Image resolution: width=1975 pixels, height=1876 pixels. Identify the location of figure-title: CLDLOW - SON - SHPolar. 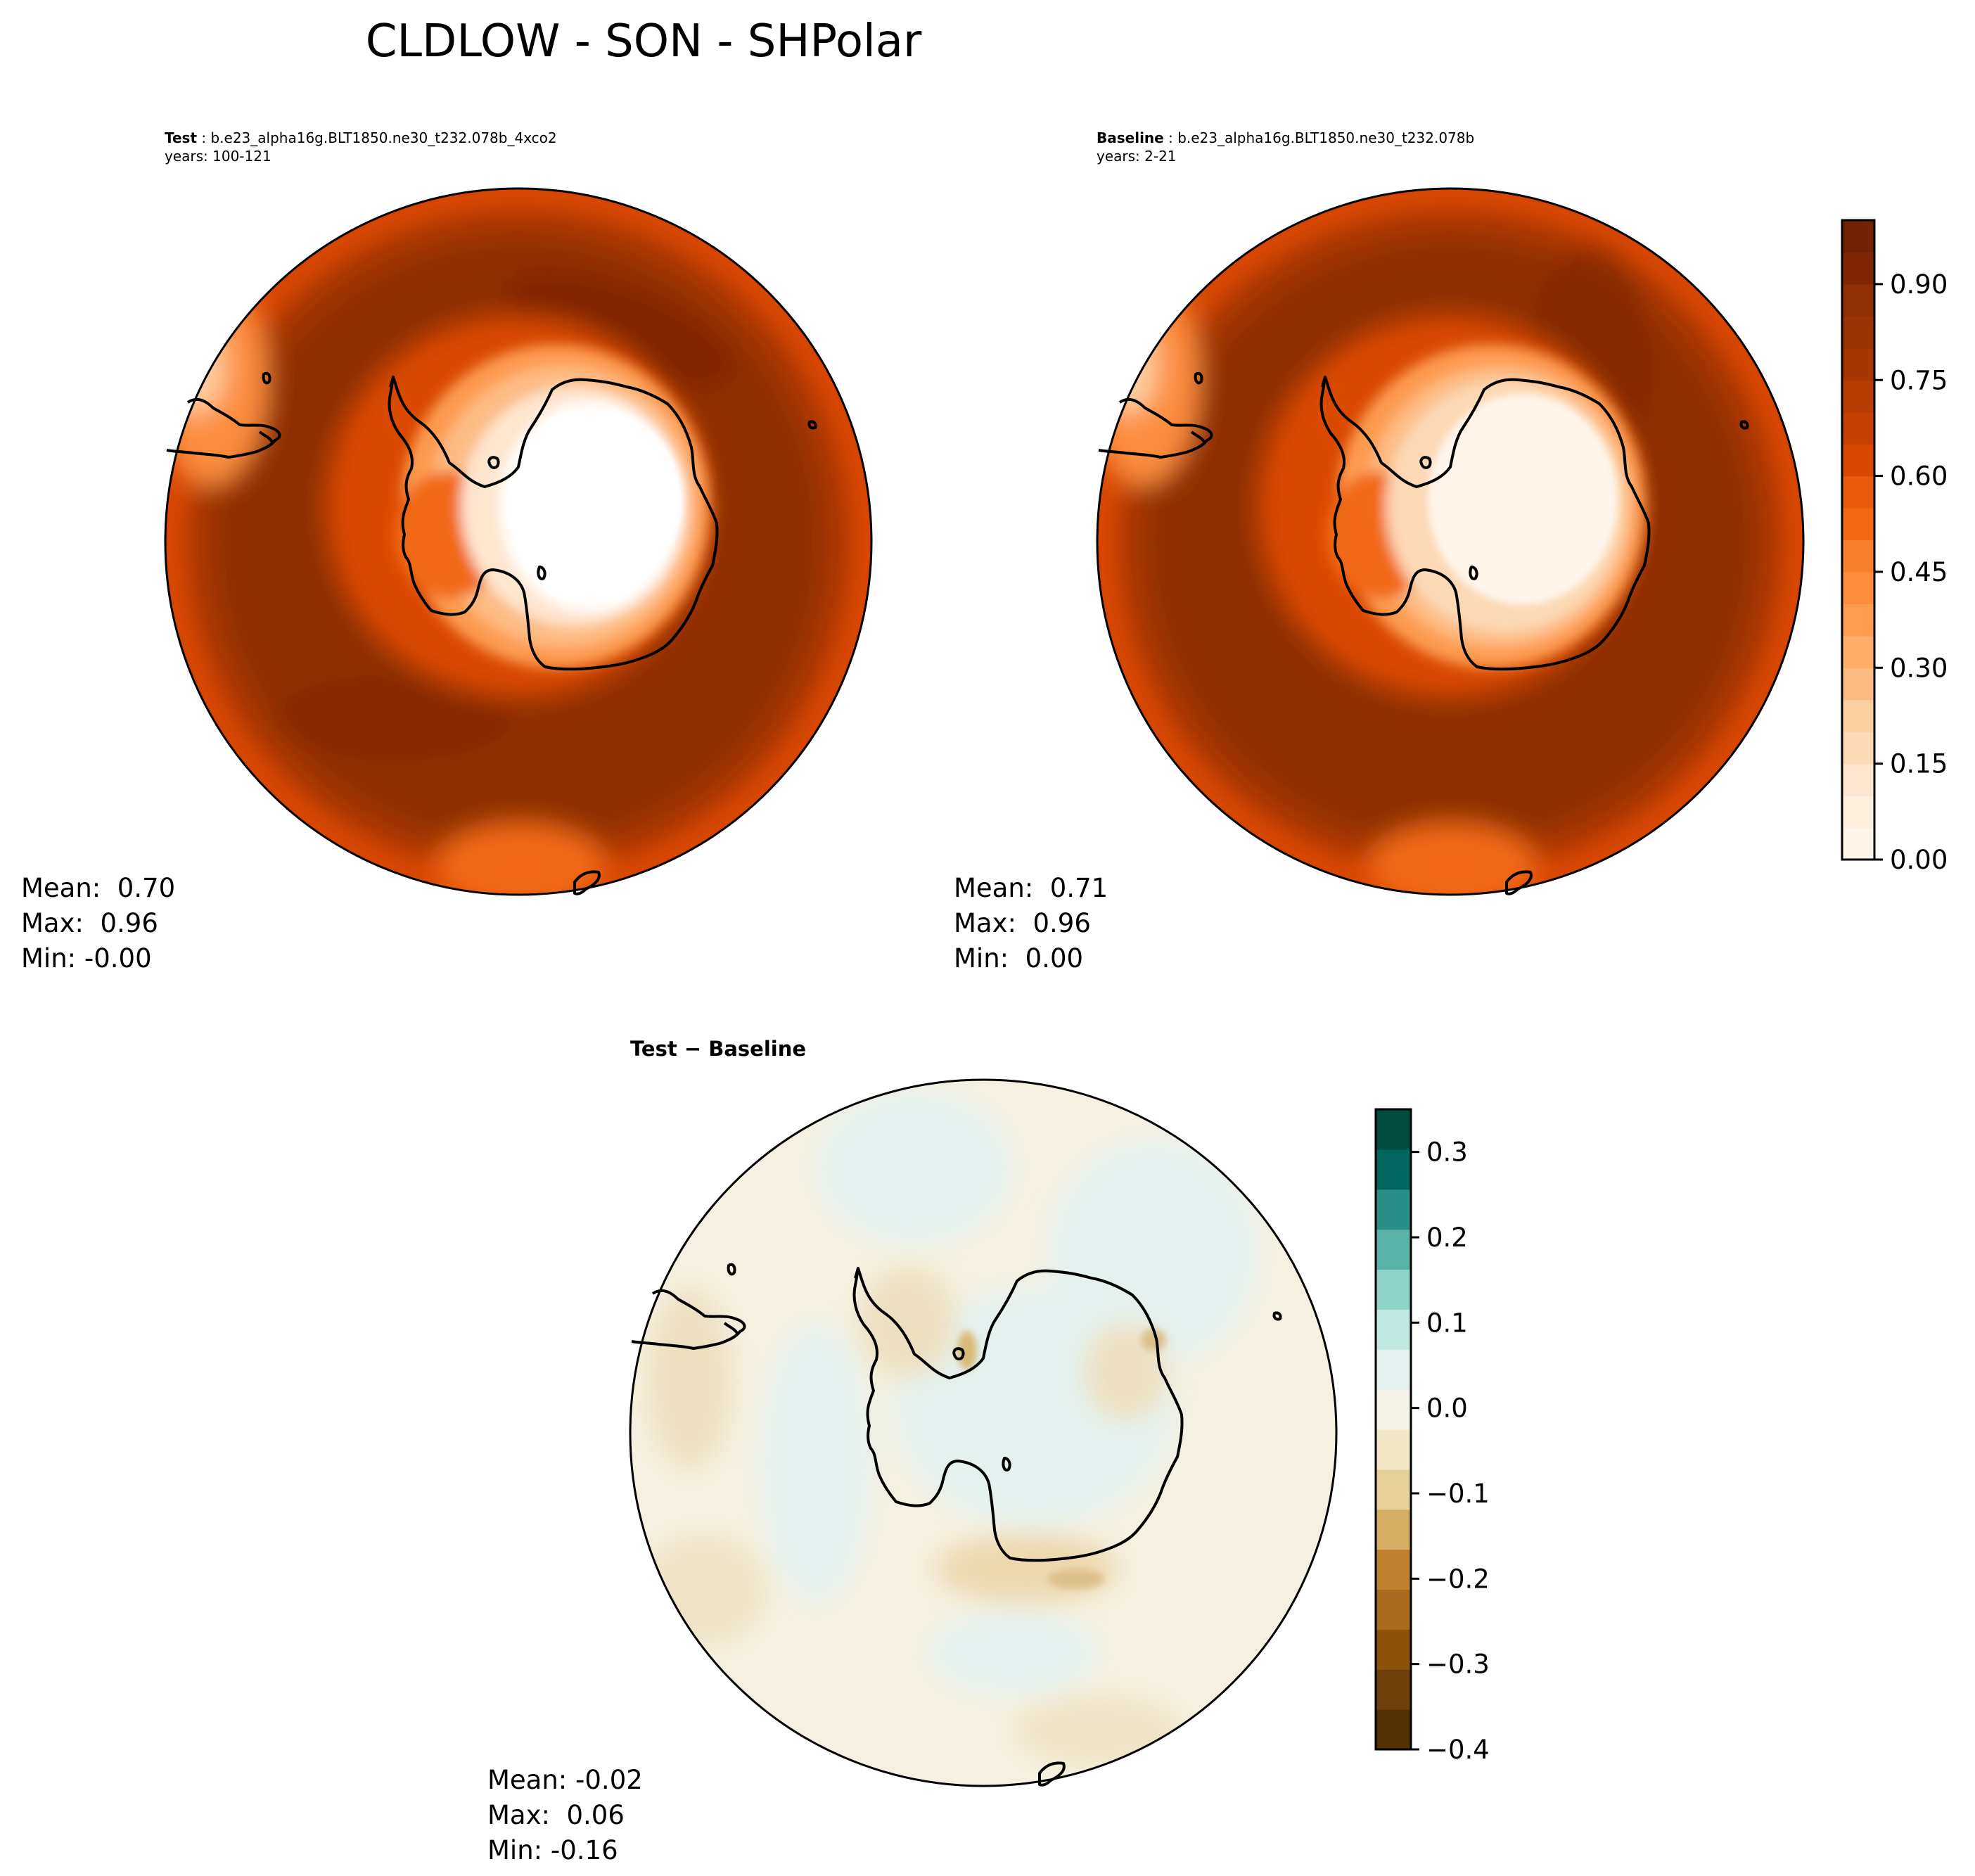
(643, 41).